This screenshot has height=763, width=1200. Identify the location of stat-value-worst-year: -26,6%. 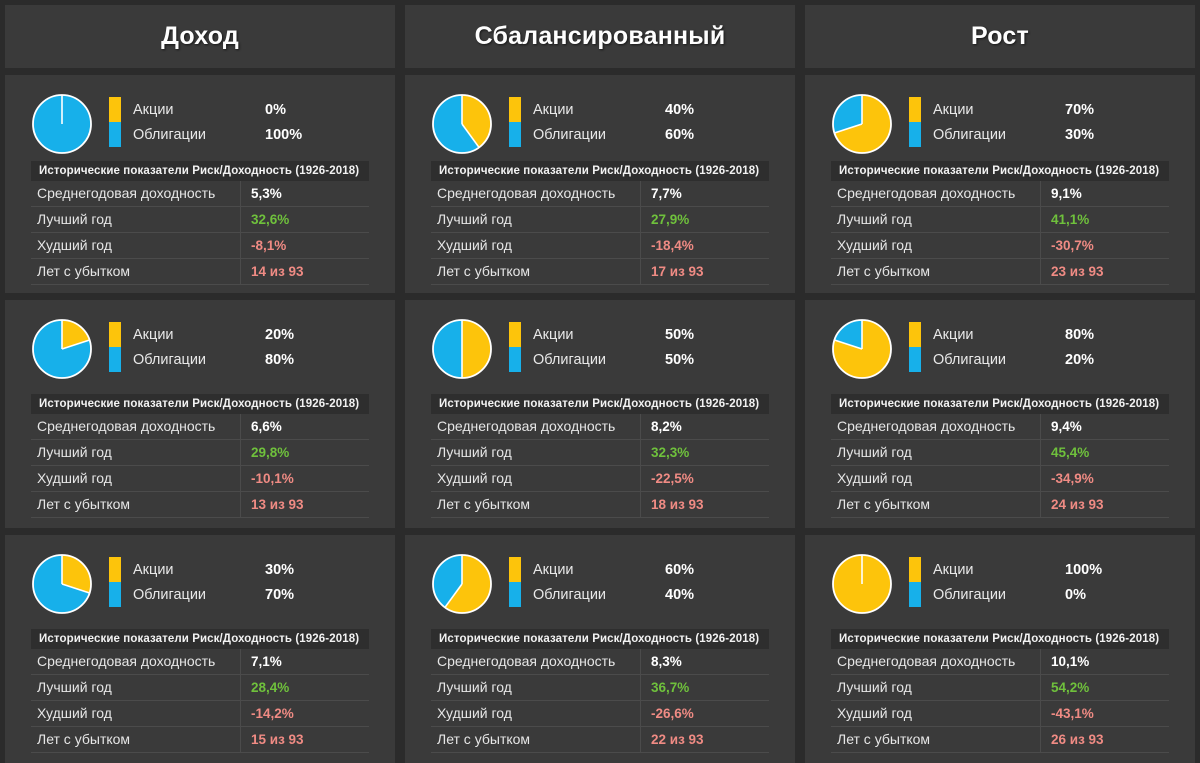
(672, 713).